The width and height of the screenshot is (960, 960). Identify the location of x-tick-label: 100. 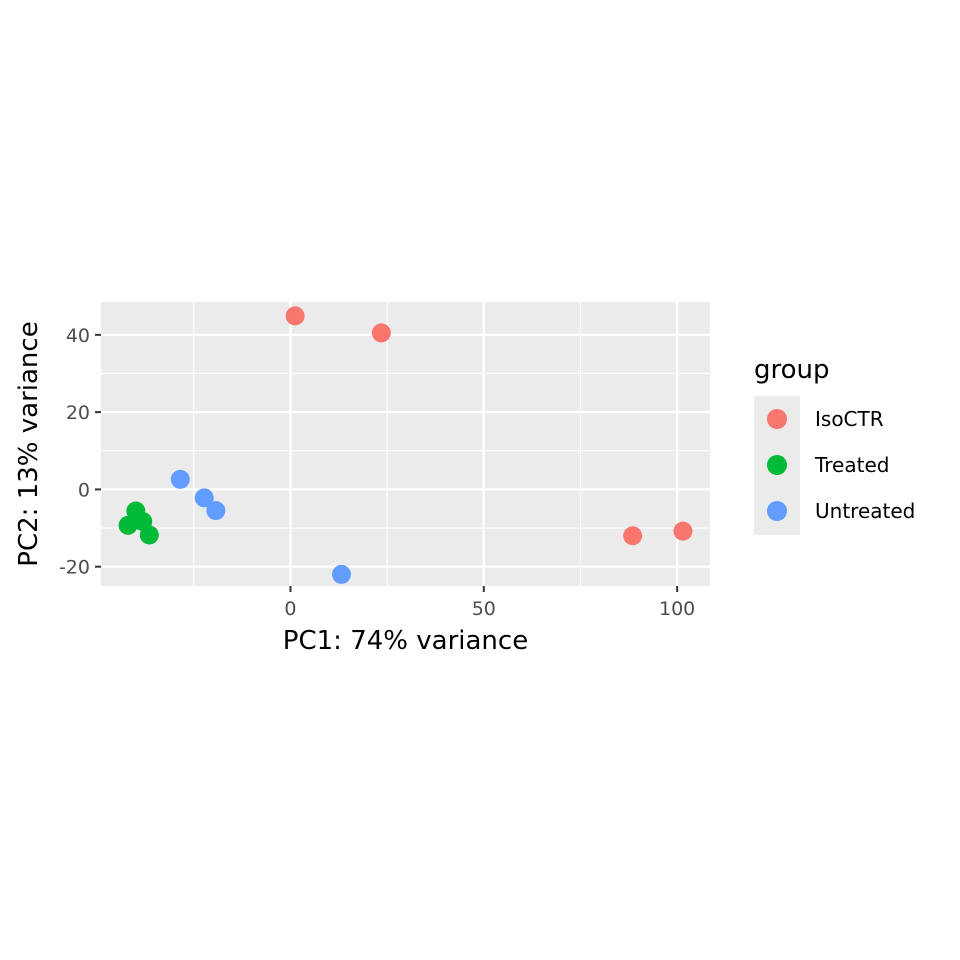
(677, 609).